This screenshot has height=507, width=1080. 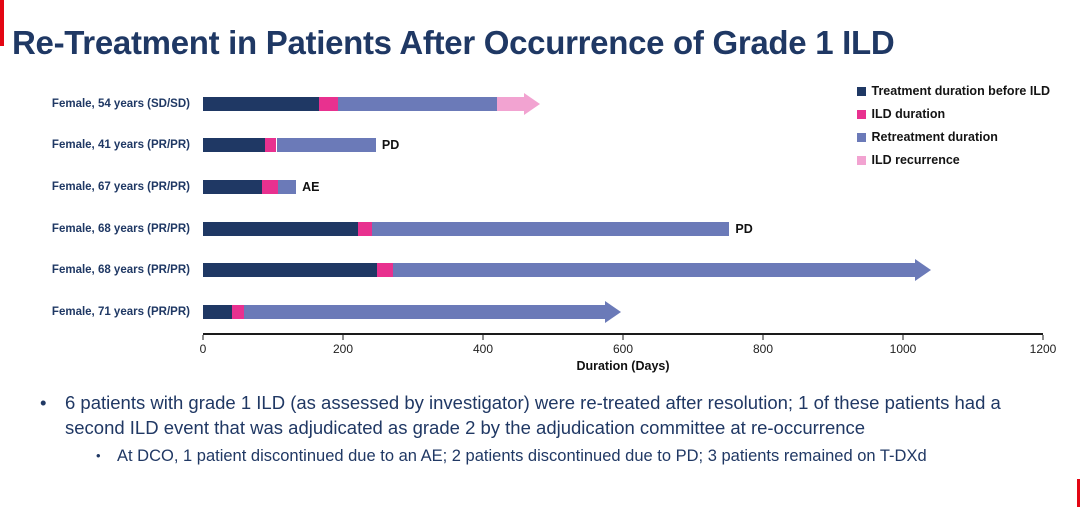 What do you see at coordinates (623, 349) in the screenshot?
I see `axis-tick-label: 600` at bounding box center [623, 349].